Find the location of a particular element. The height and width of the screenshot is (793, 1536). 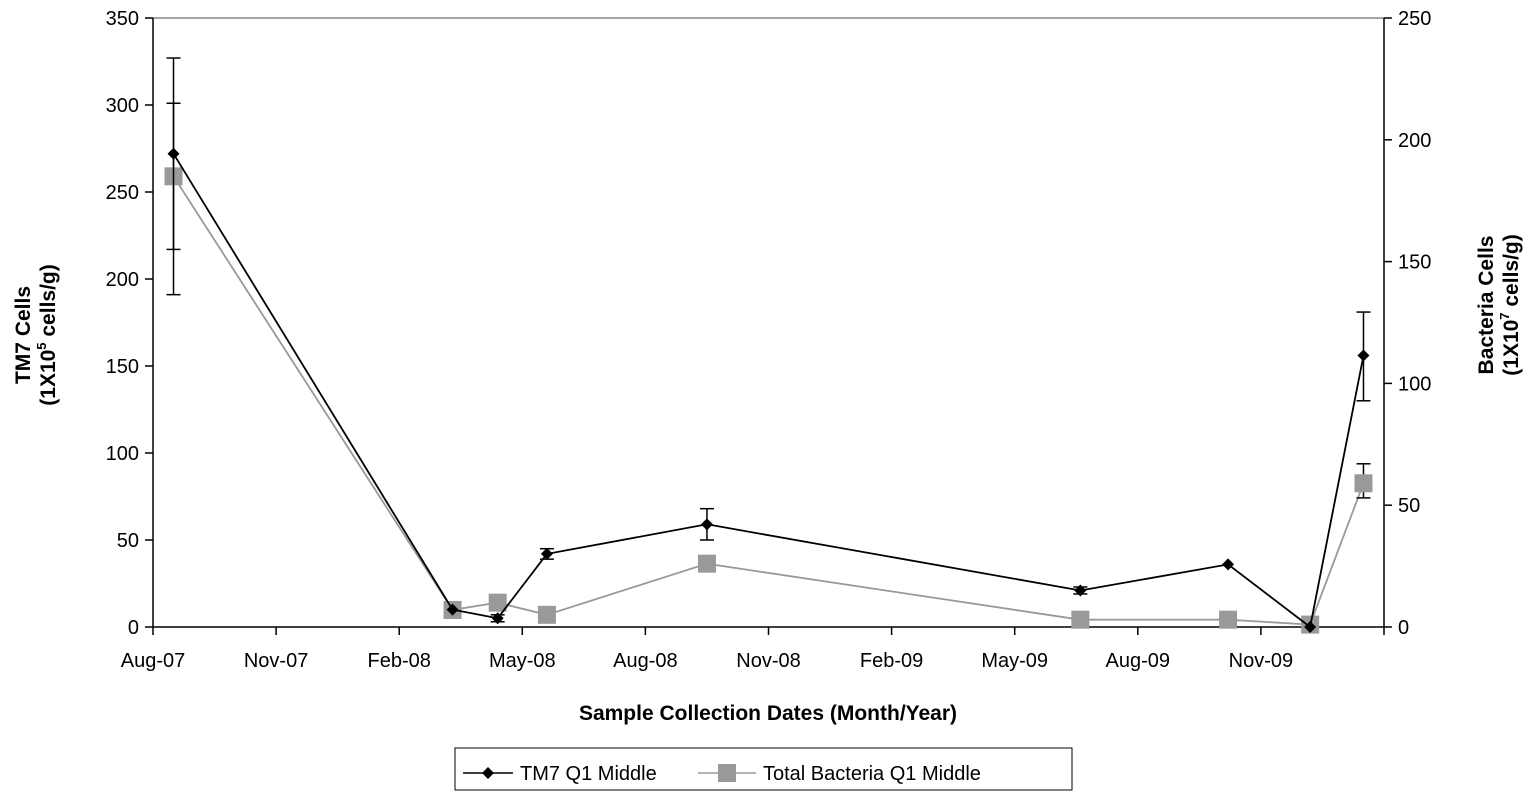

left-y-axis-title: TM7 Cells (1X105 cells/g) is located at coordinates (36, 334).